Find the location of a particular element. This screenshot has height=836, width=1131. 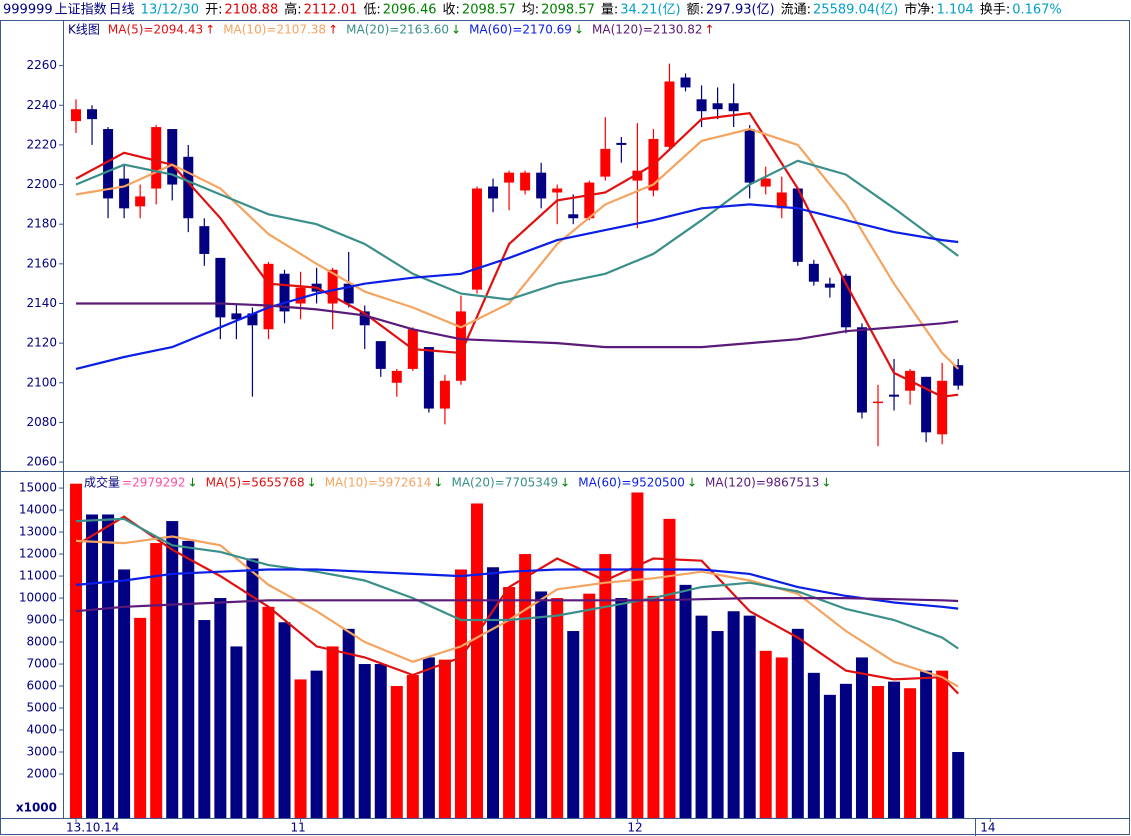

legend-label: MA(10)=5972614 is located at coordinates (378, 483).